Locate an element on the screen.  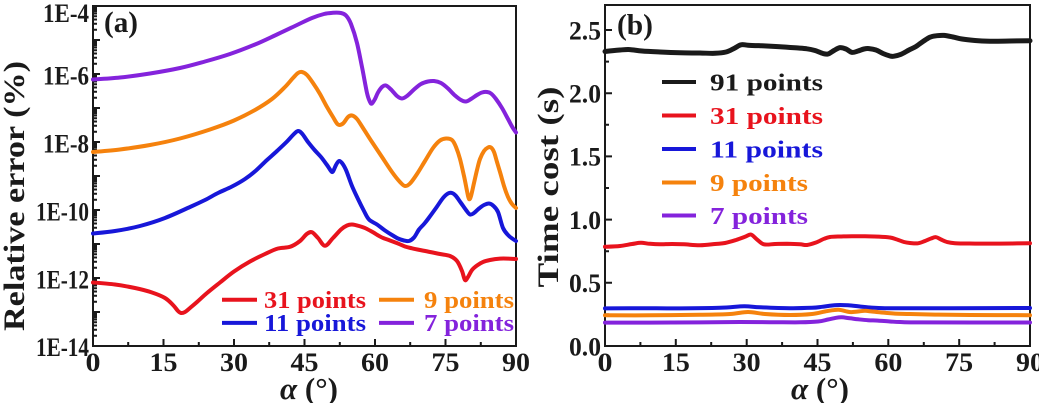
svg-text: 1E-4 is located at coordinates (66, 14).